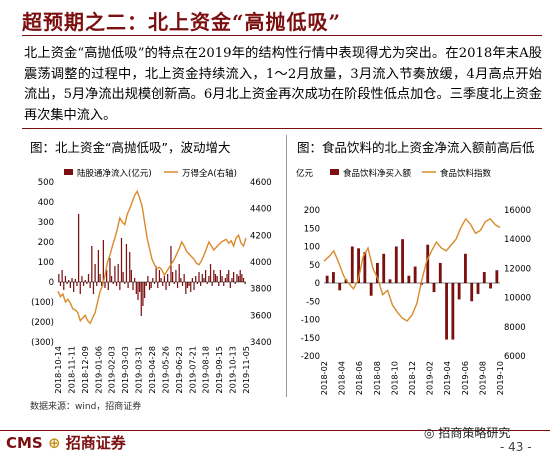 Image resolution: width=550 pixels, height=458 pixels. I want to click on chart-divider, so click(286, 266).